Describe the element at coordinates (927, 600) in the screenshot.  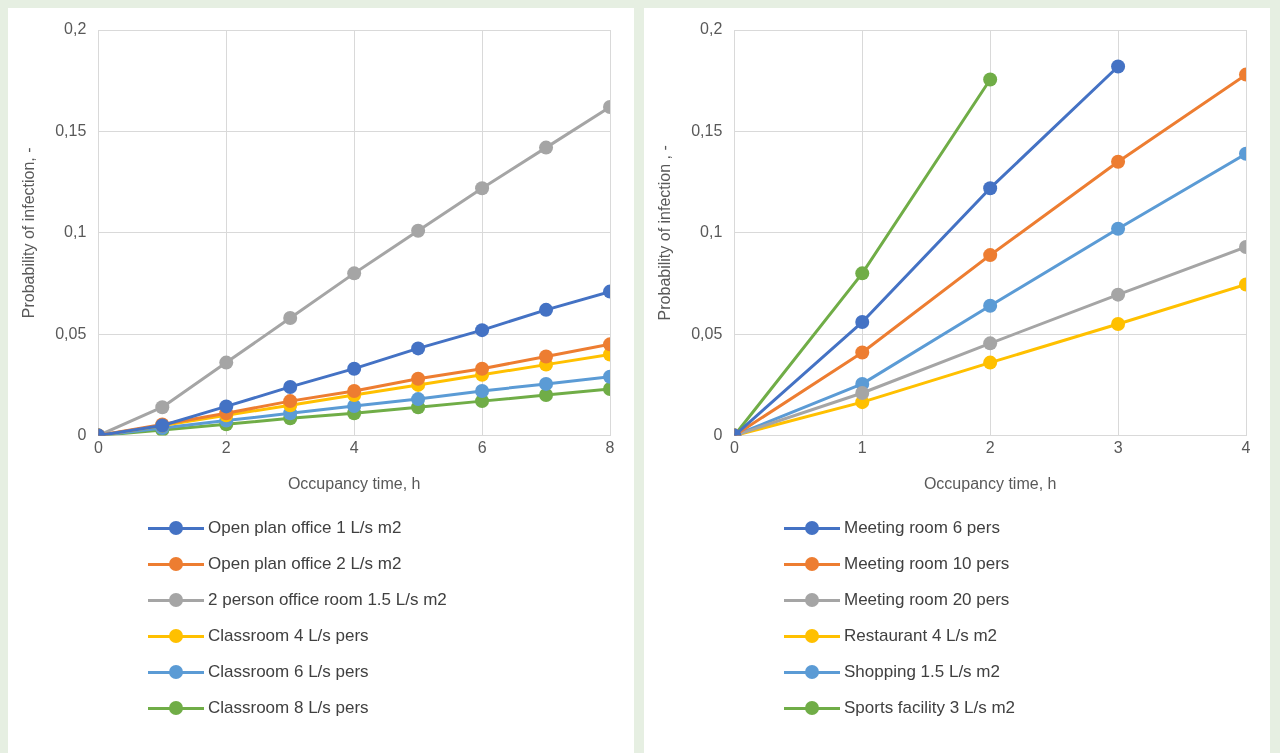
I see `legend-label: Meeting room 20 pers` at that location.